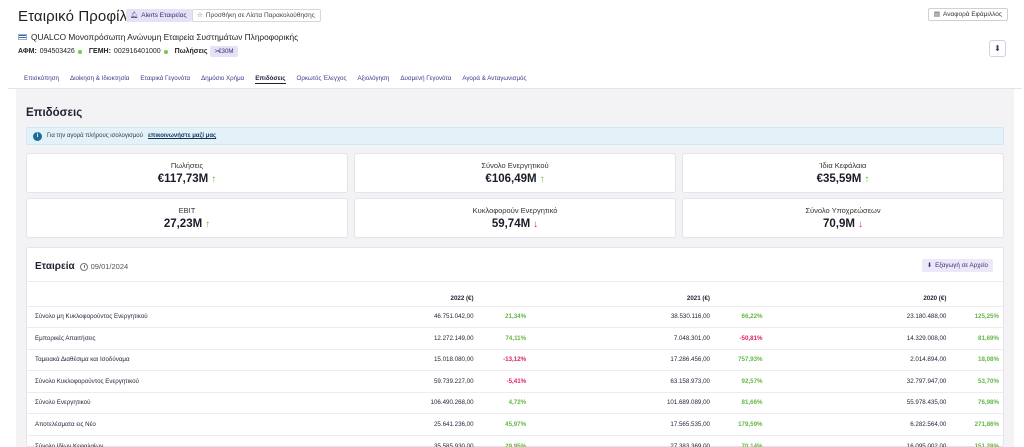 This screenshot has width=1024, height=447. Describe the element at coordinates (183, 179) in the screenshot. I see `kpi-value: €117,73M` at that location.